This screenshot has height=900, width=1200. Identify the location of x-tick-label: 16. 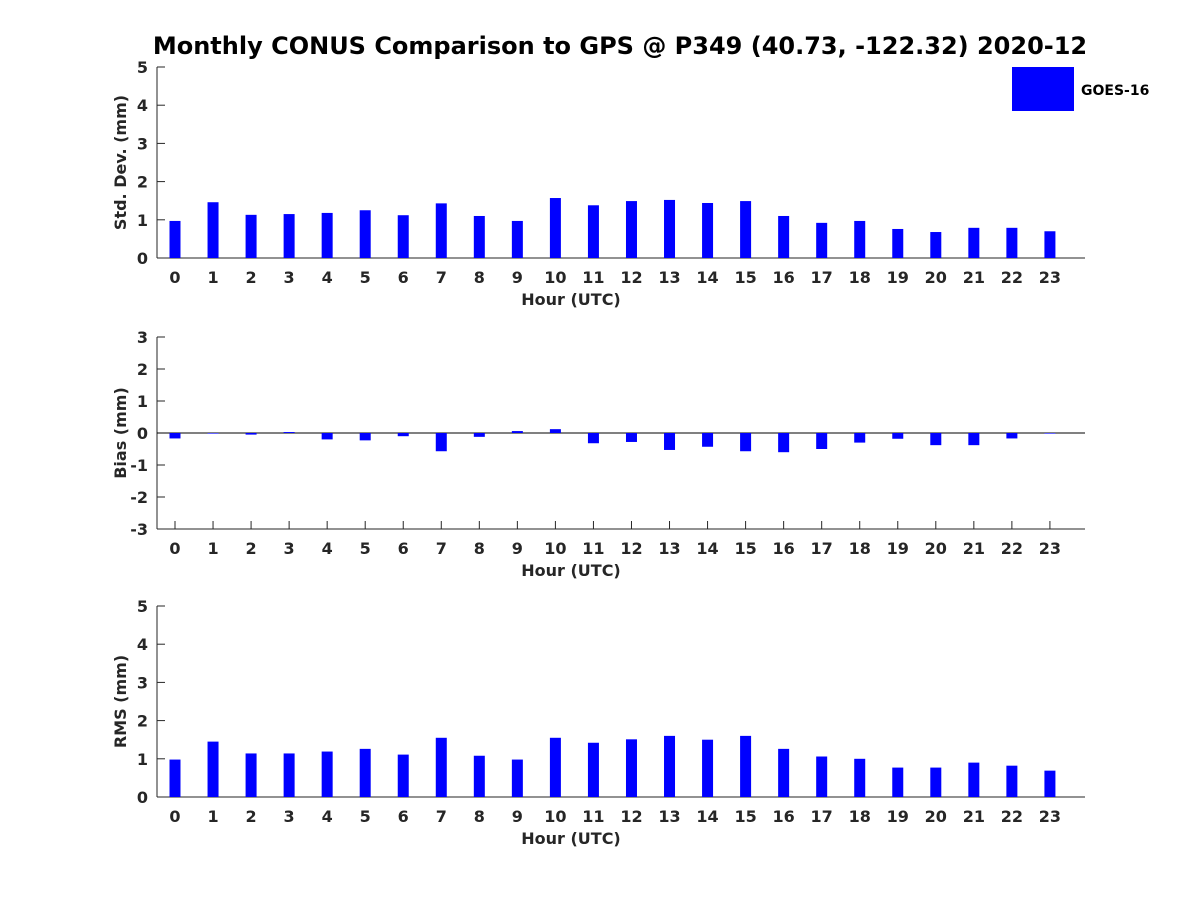
(784, 816).